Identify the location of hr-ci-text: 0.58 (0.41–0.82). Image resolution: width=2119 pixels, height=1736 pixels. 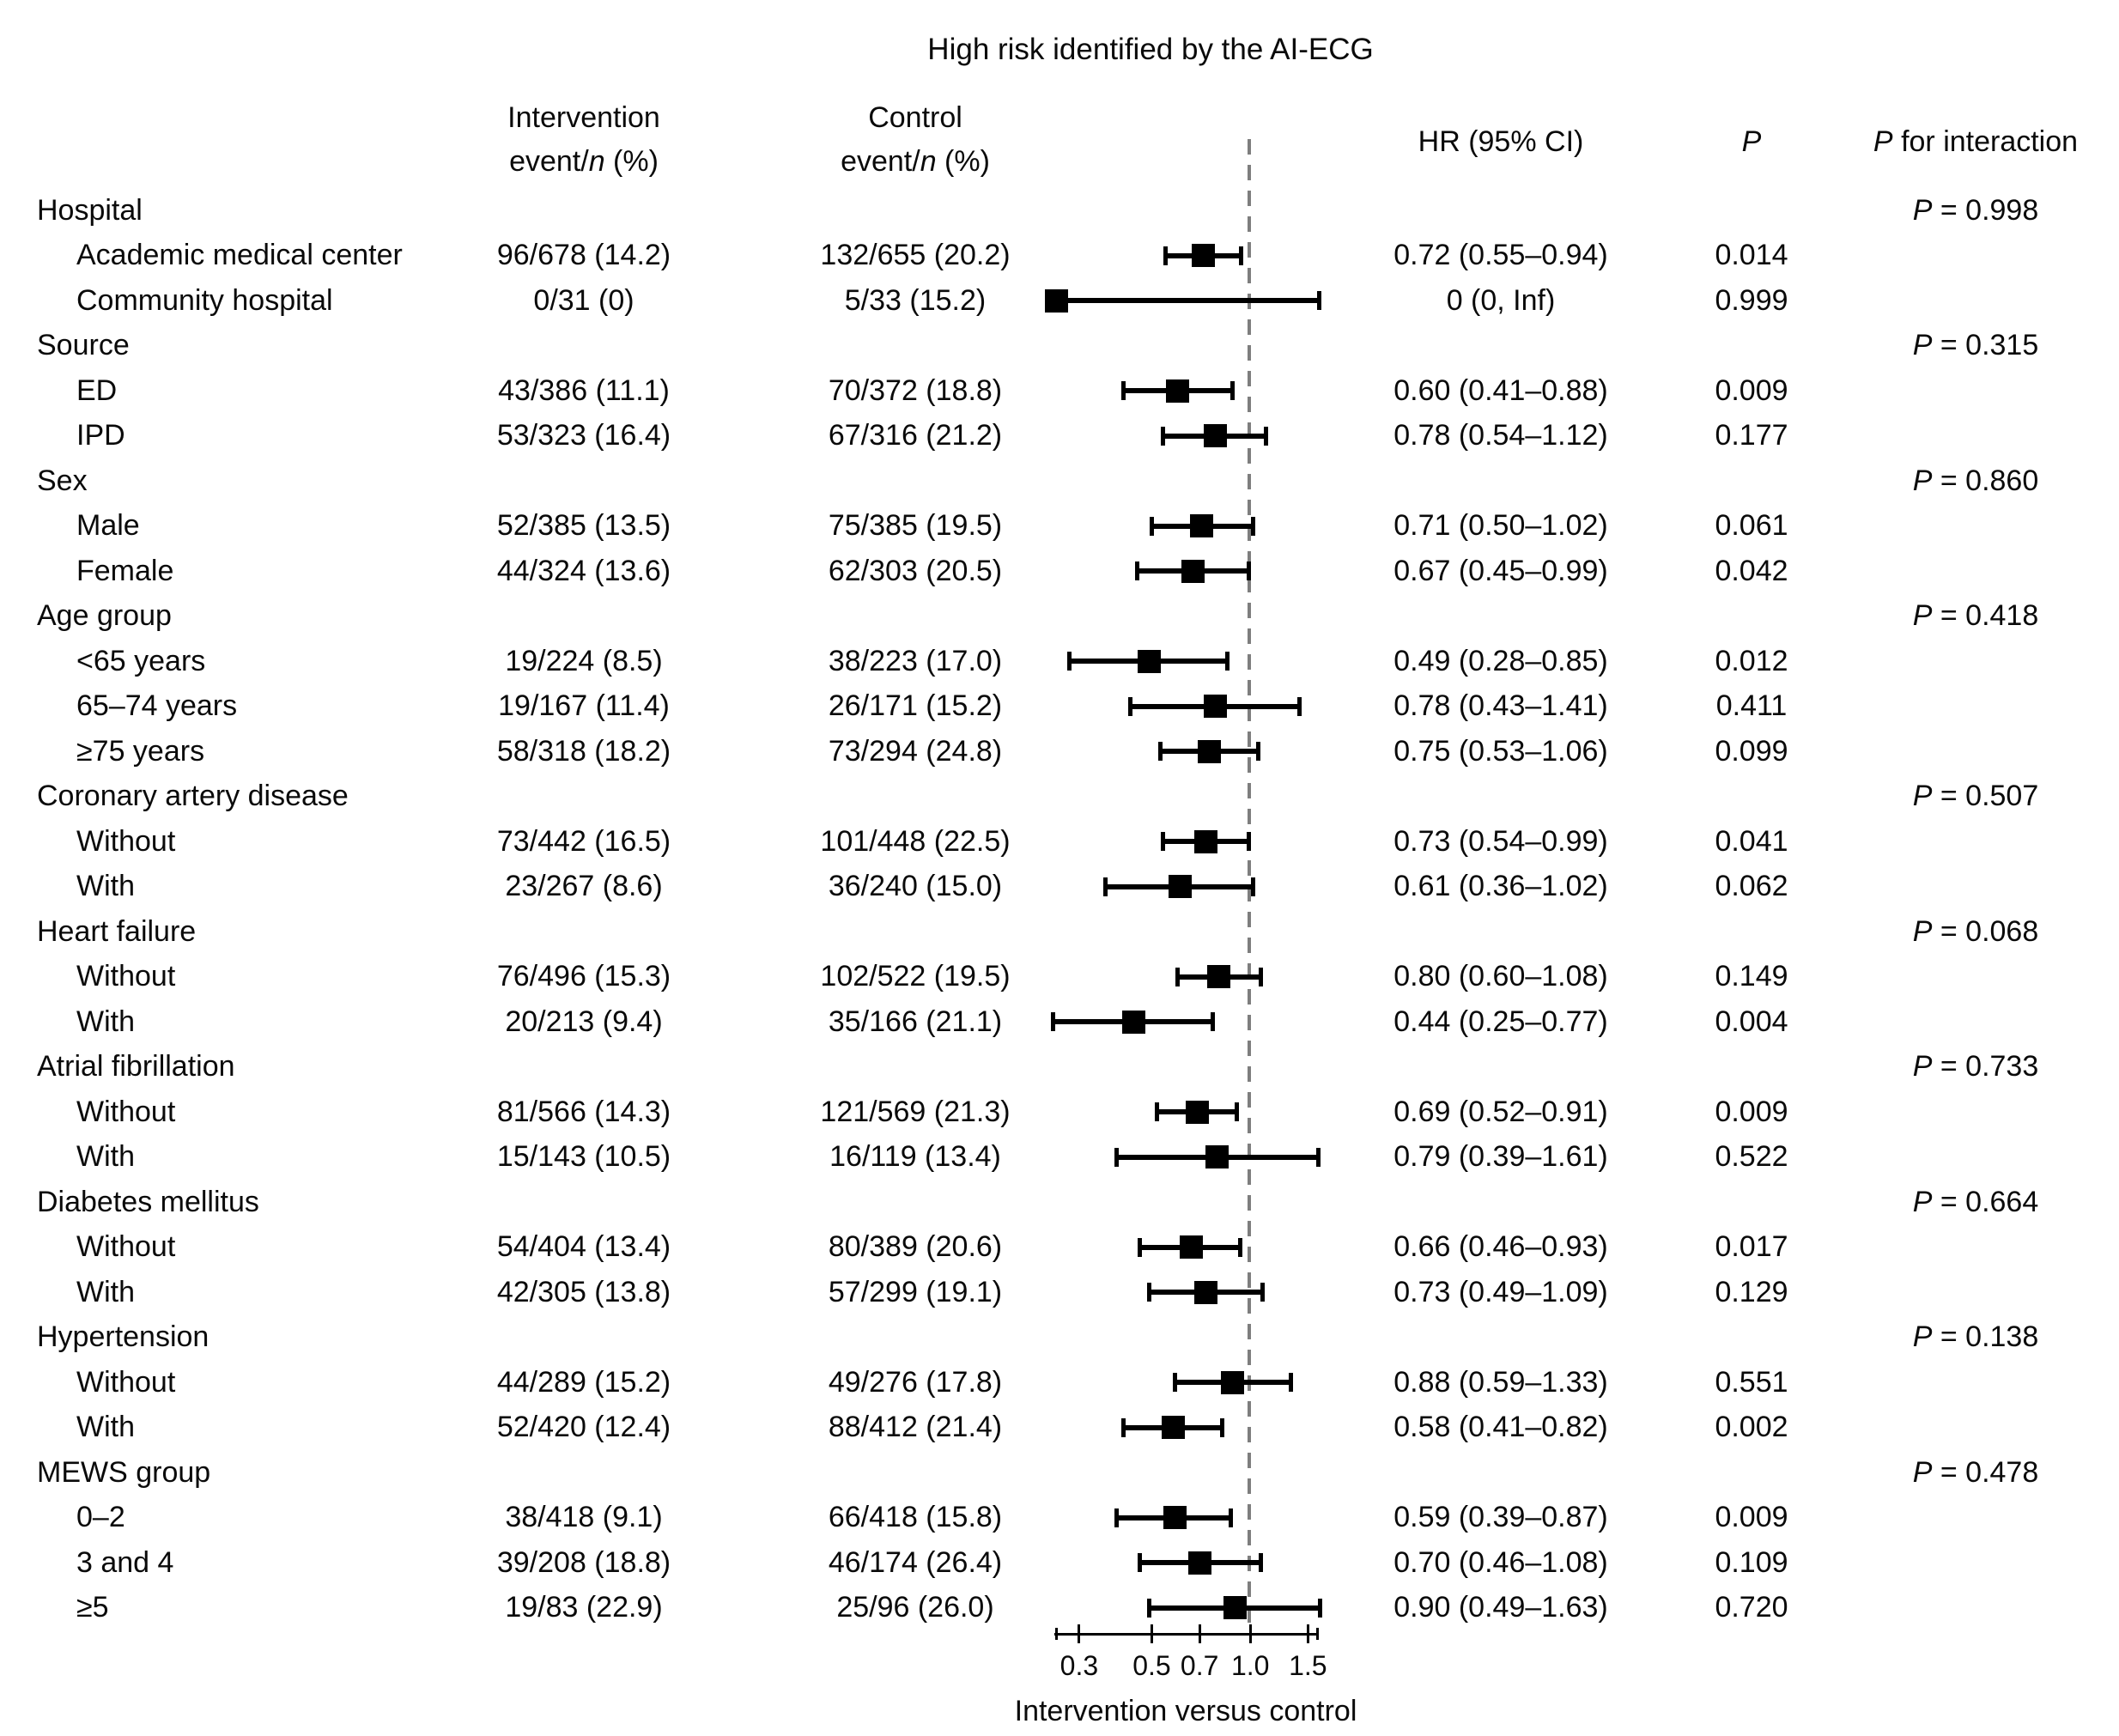
(1500, 1427).